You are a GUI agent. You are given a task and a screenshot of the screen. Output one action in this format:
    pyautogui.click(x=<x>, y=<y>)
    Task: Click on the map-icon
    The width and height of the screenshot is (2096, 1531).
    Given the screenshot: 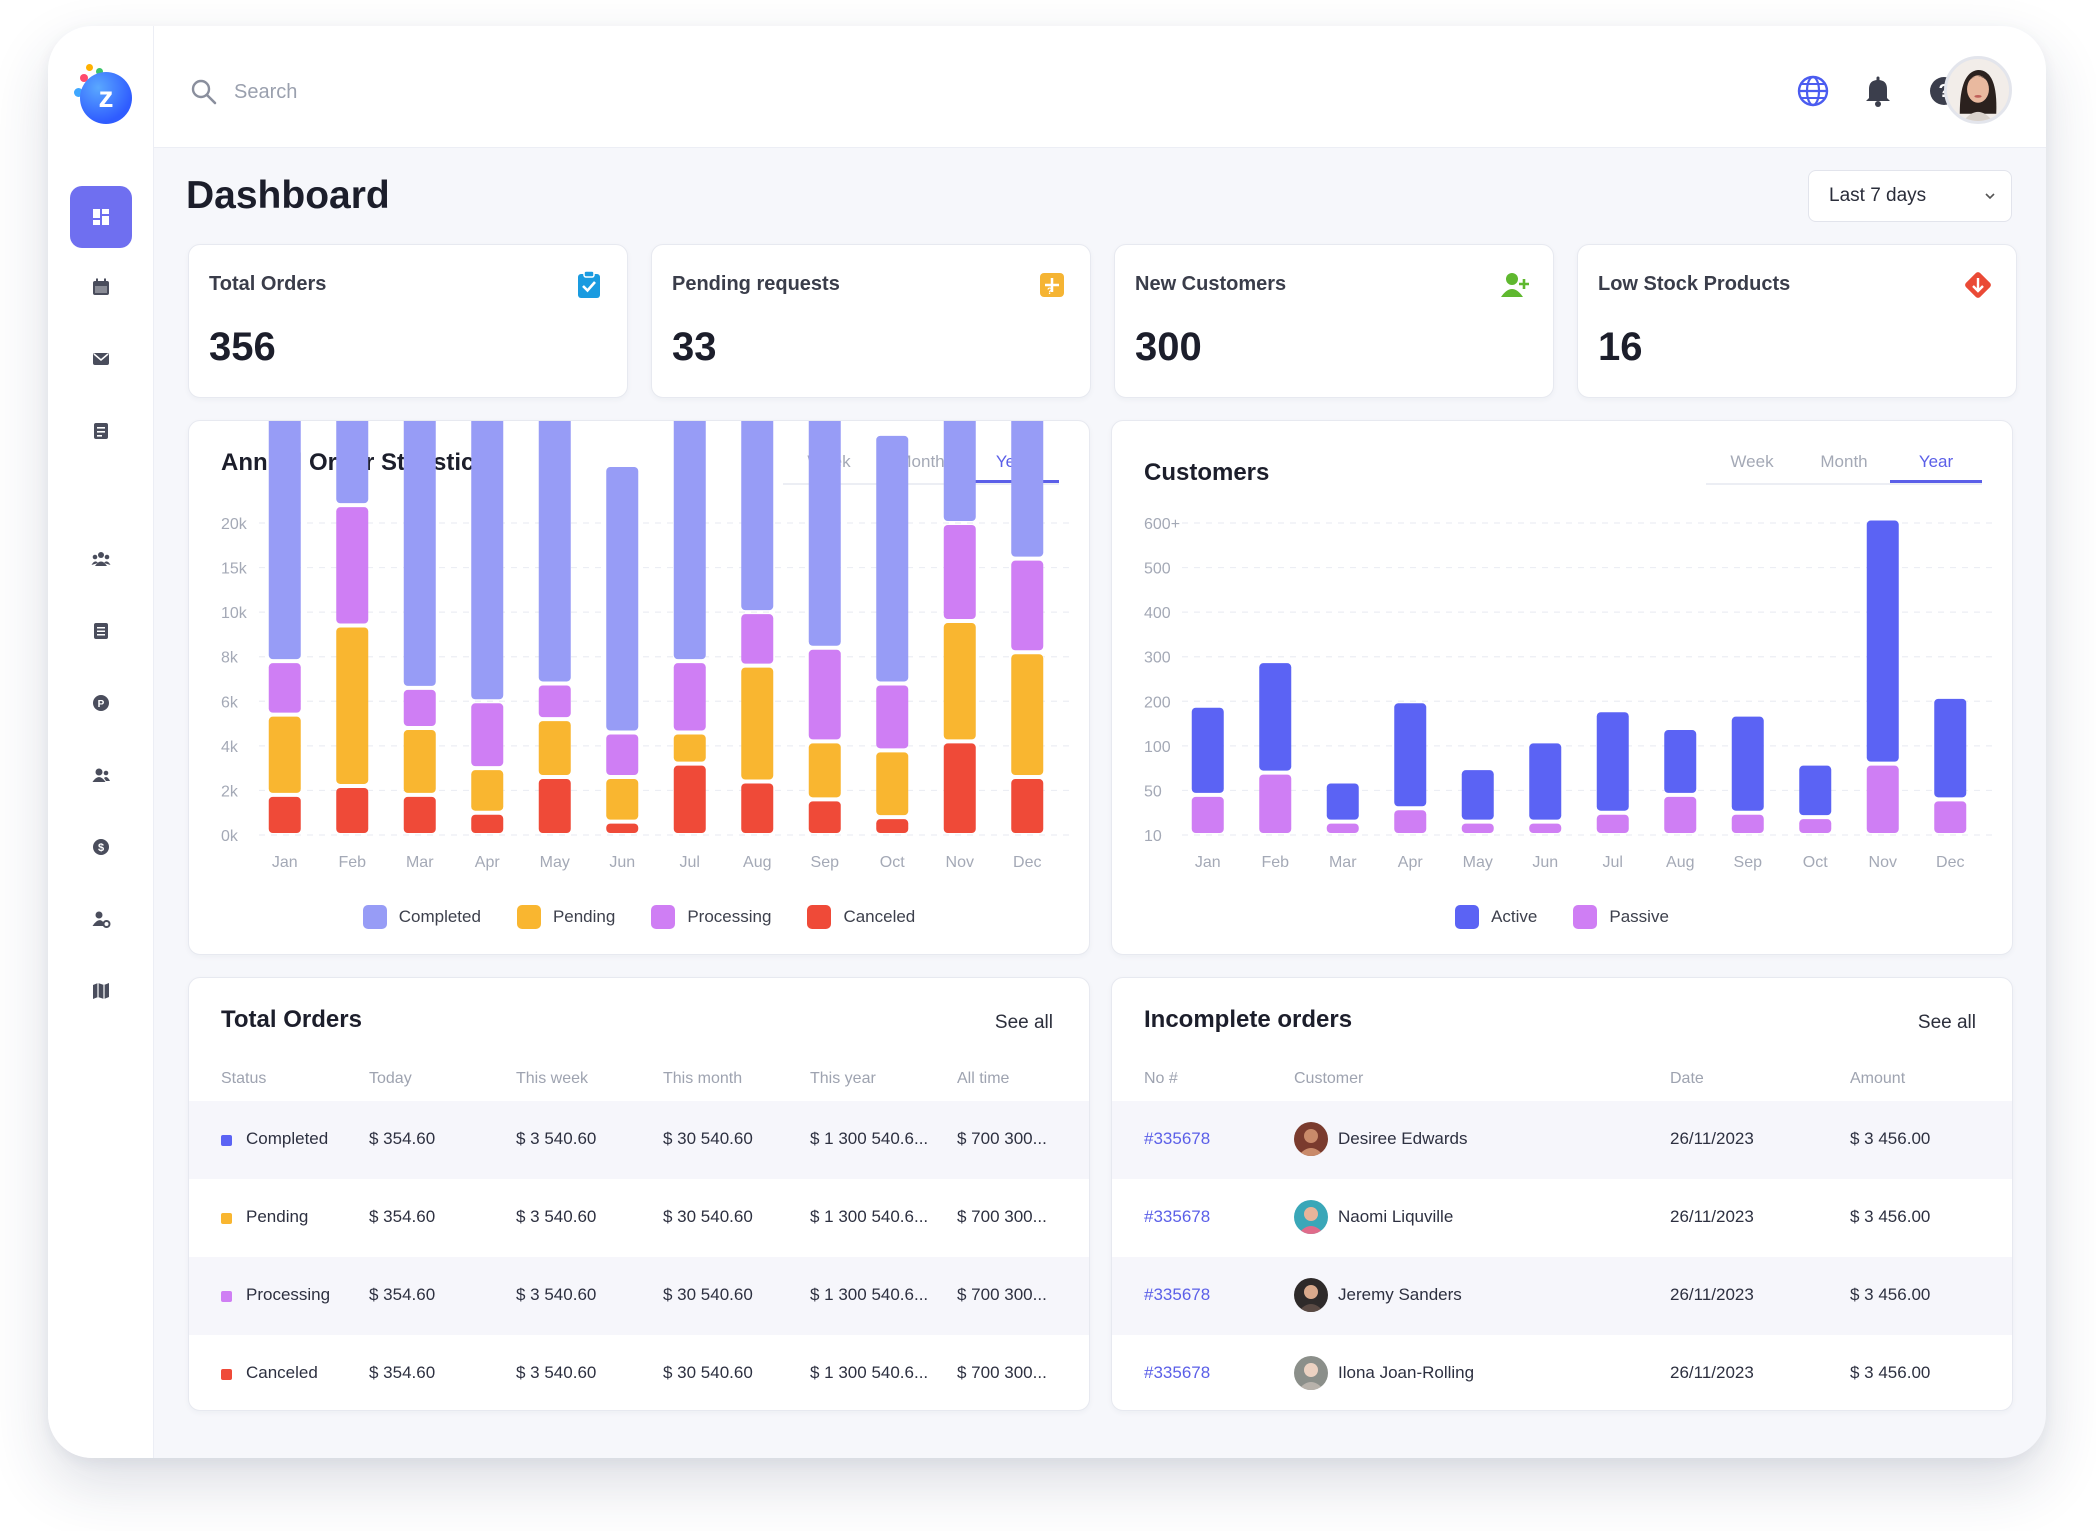 What is the action you would take?
    pyautogui.click(x=101, y=991)
    